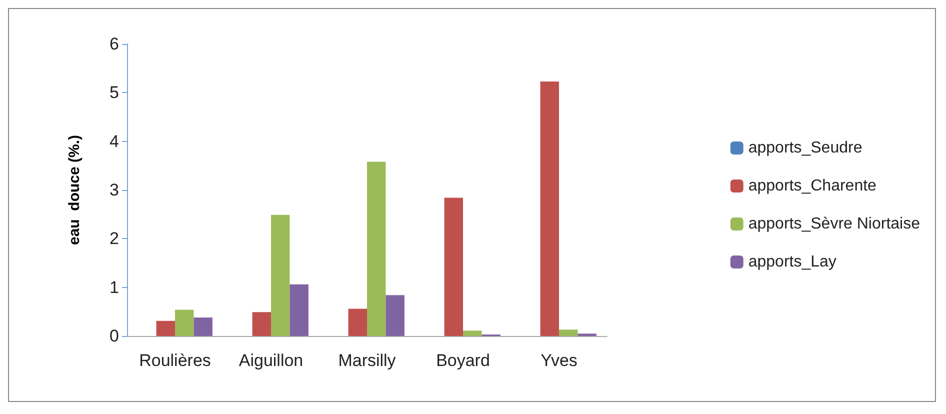 The height and width of the screenshot is (414, 946). What do you see at coordinates (367, 360) in the screenshot?
I see `x-tick-label: Marsilly` at bounding box center [367, 360].